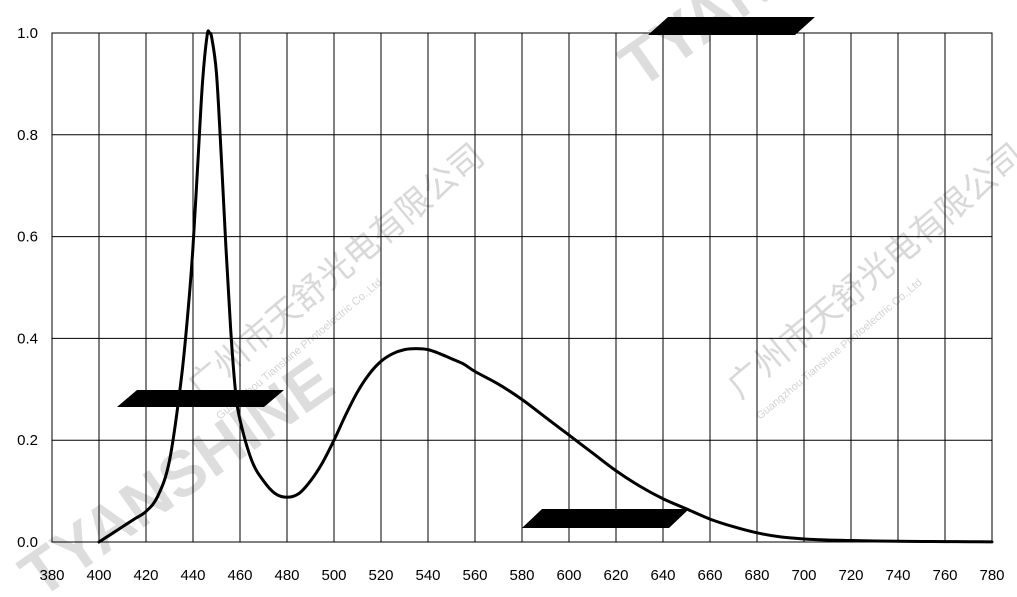  Describe the element at coordinates (98, 575) in the screenshot. I see `x-tick-label: 400` at that location.